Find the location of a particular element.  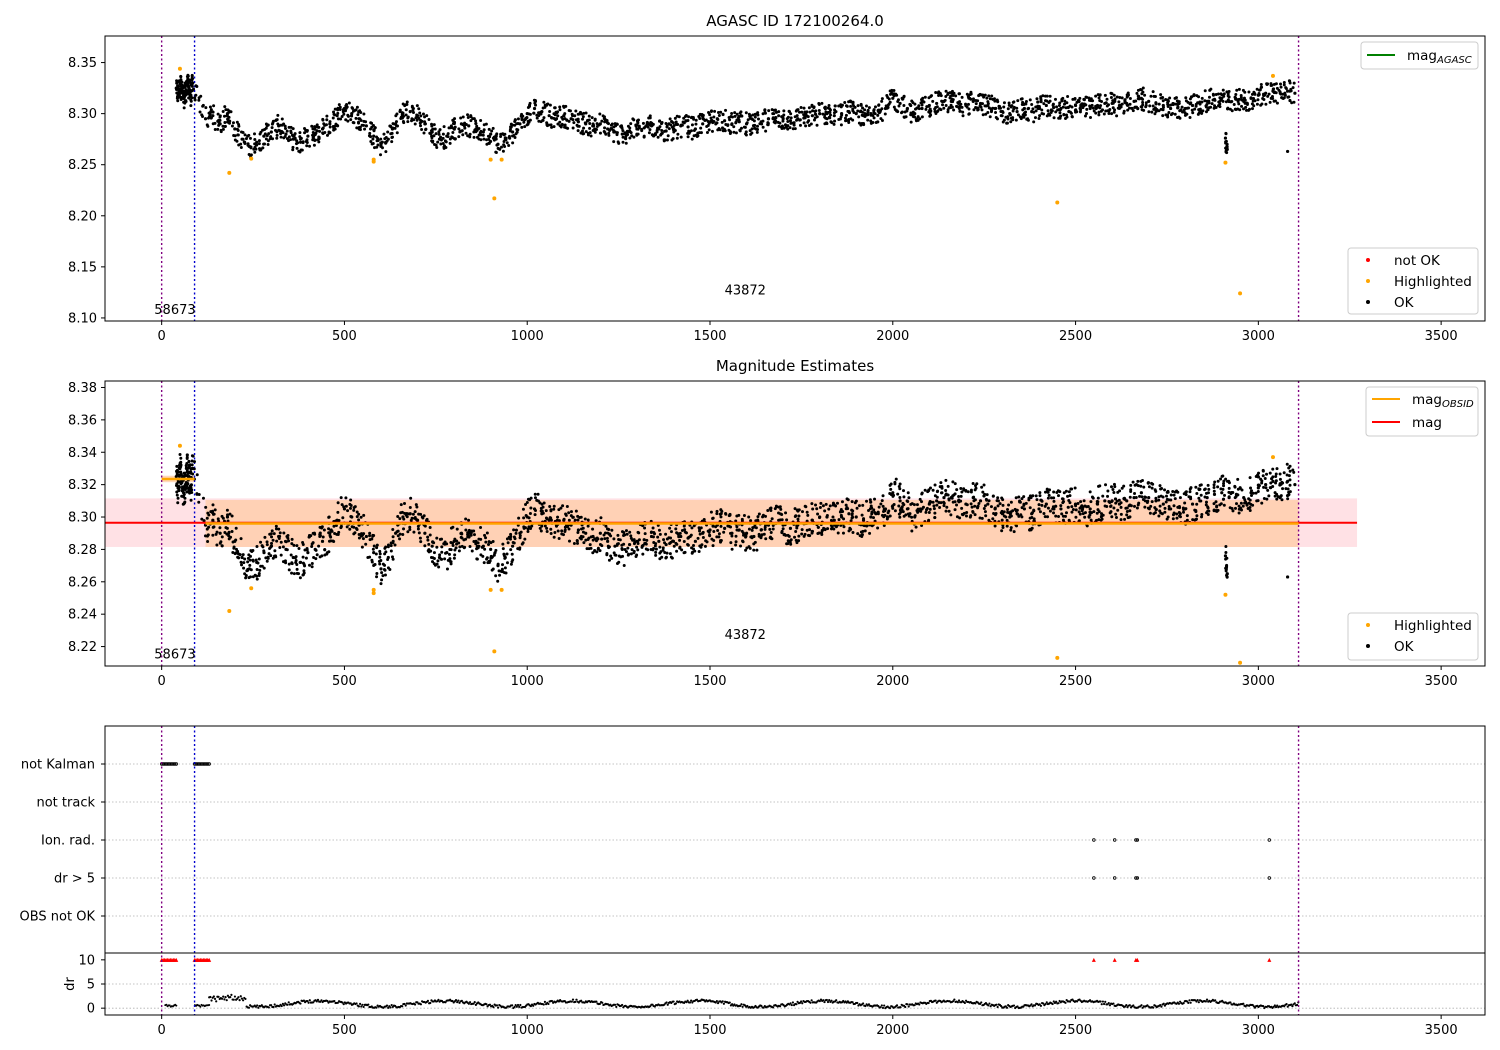

highlighted-point is located at coordinates (1272, 75).